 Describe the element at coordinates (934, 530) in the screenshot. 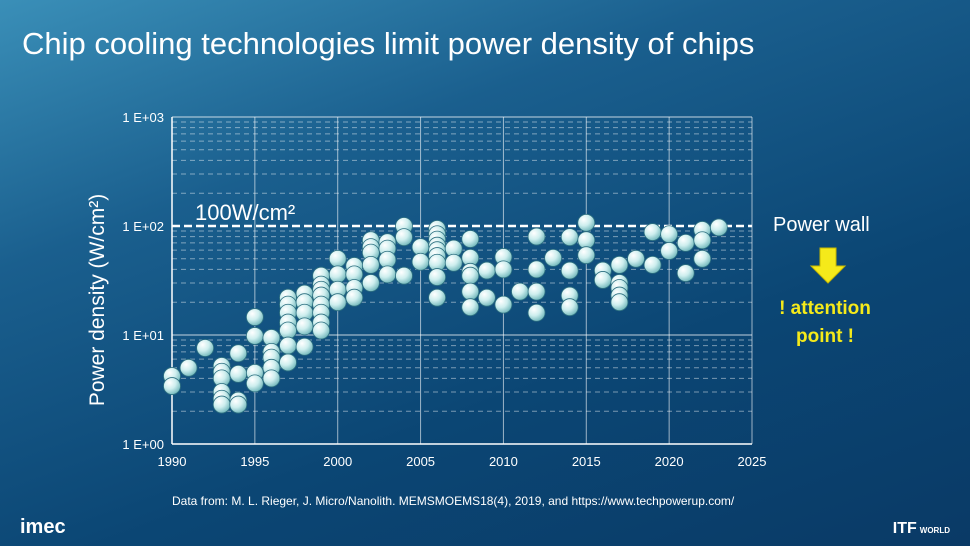

I see `world-text: WORLD` at that location.